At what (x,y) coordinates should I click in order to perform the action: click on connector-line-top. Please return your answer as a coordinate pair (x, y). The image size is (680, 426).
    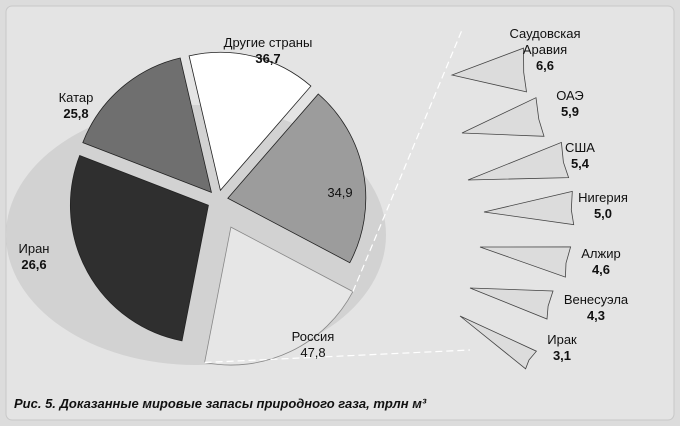
    Looking at the image, I should click on (407, 160).